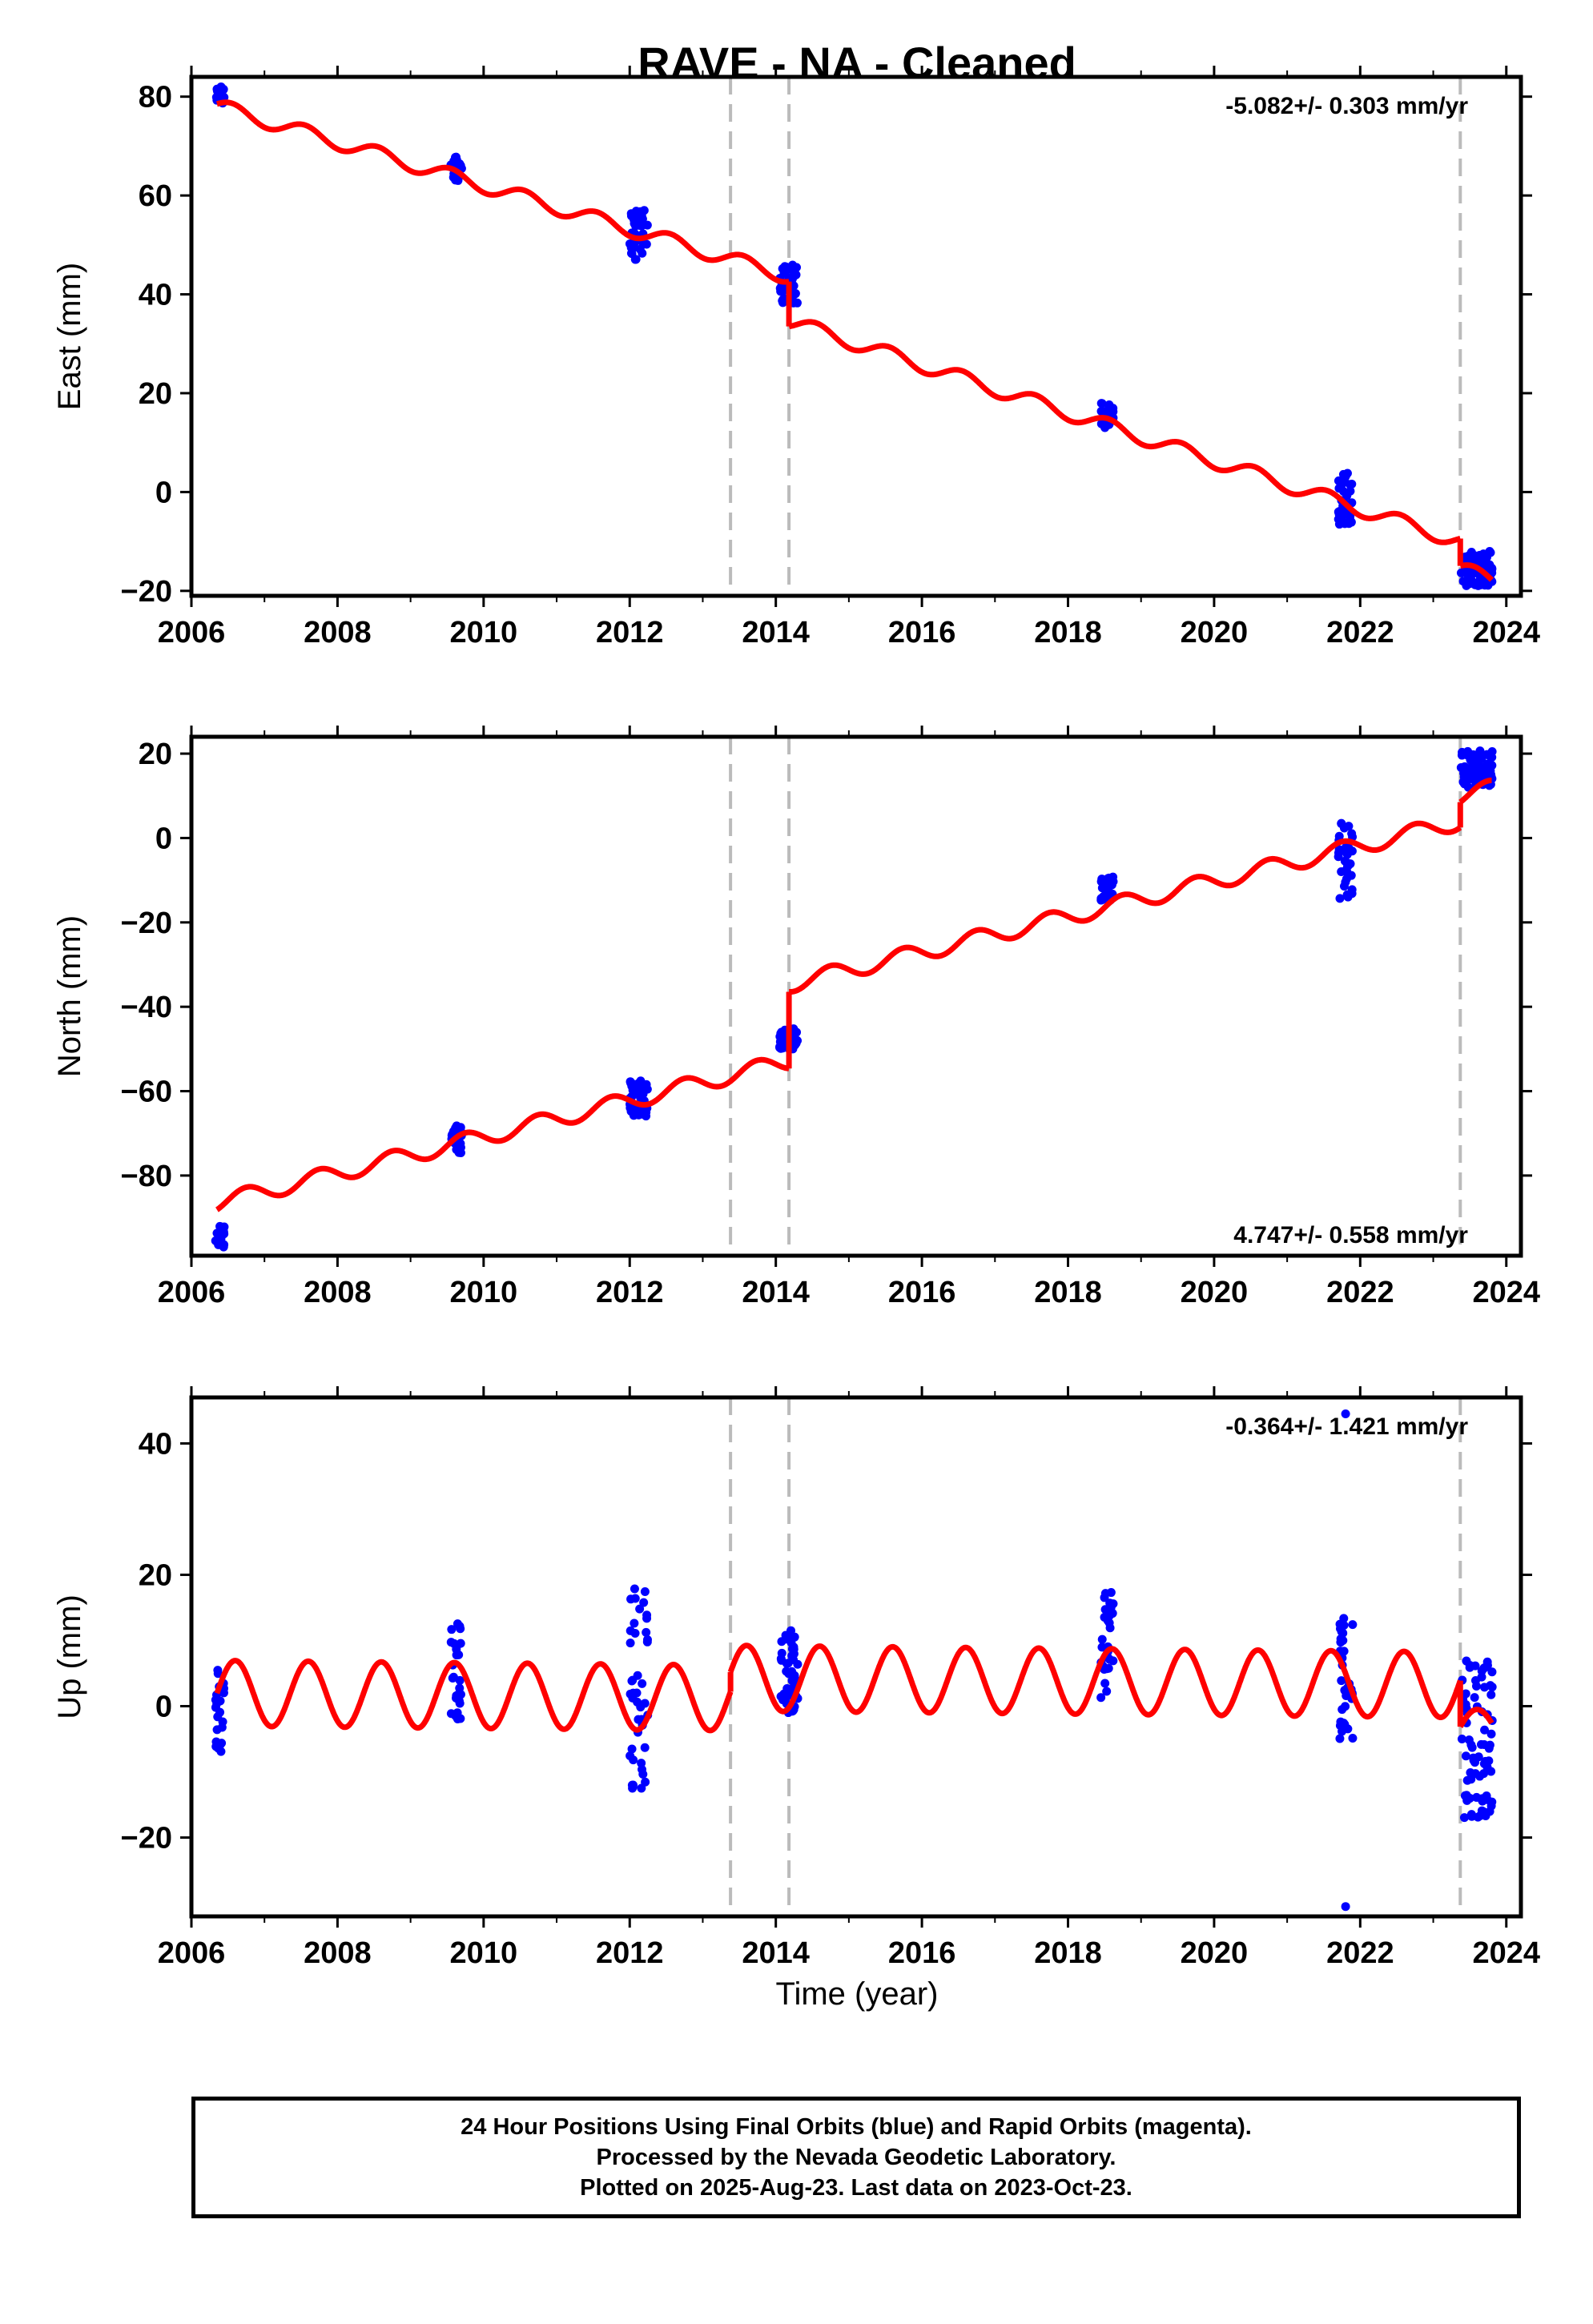 Image resolution: width=1593 pixels, height=2324 pixels. I want to click on y-tick-label: −80, so click(146, 1176).